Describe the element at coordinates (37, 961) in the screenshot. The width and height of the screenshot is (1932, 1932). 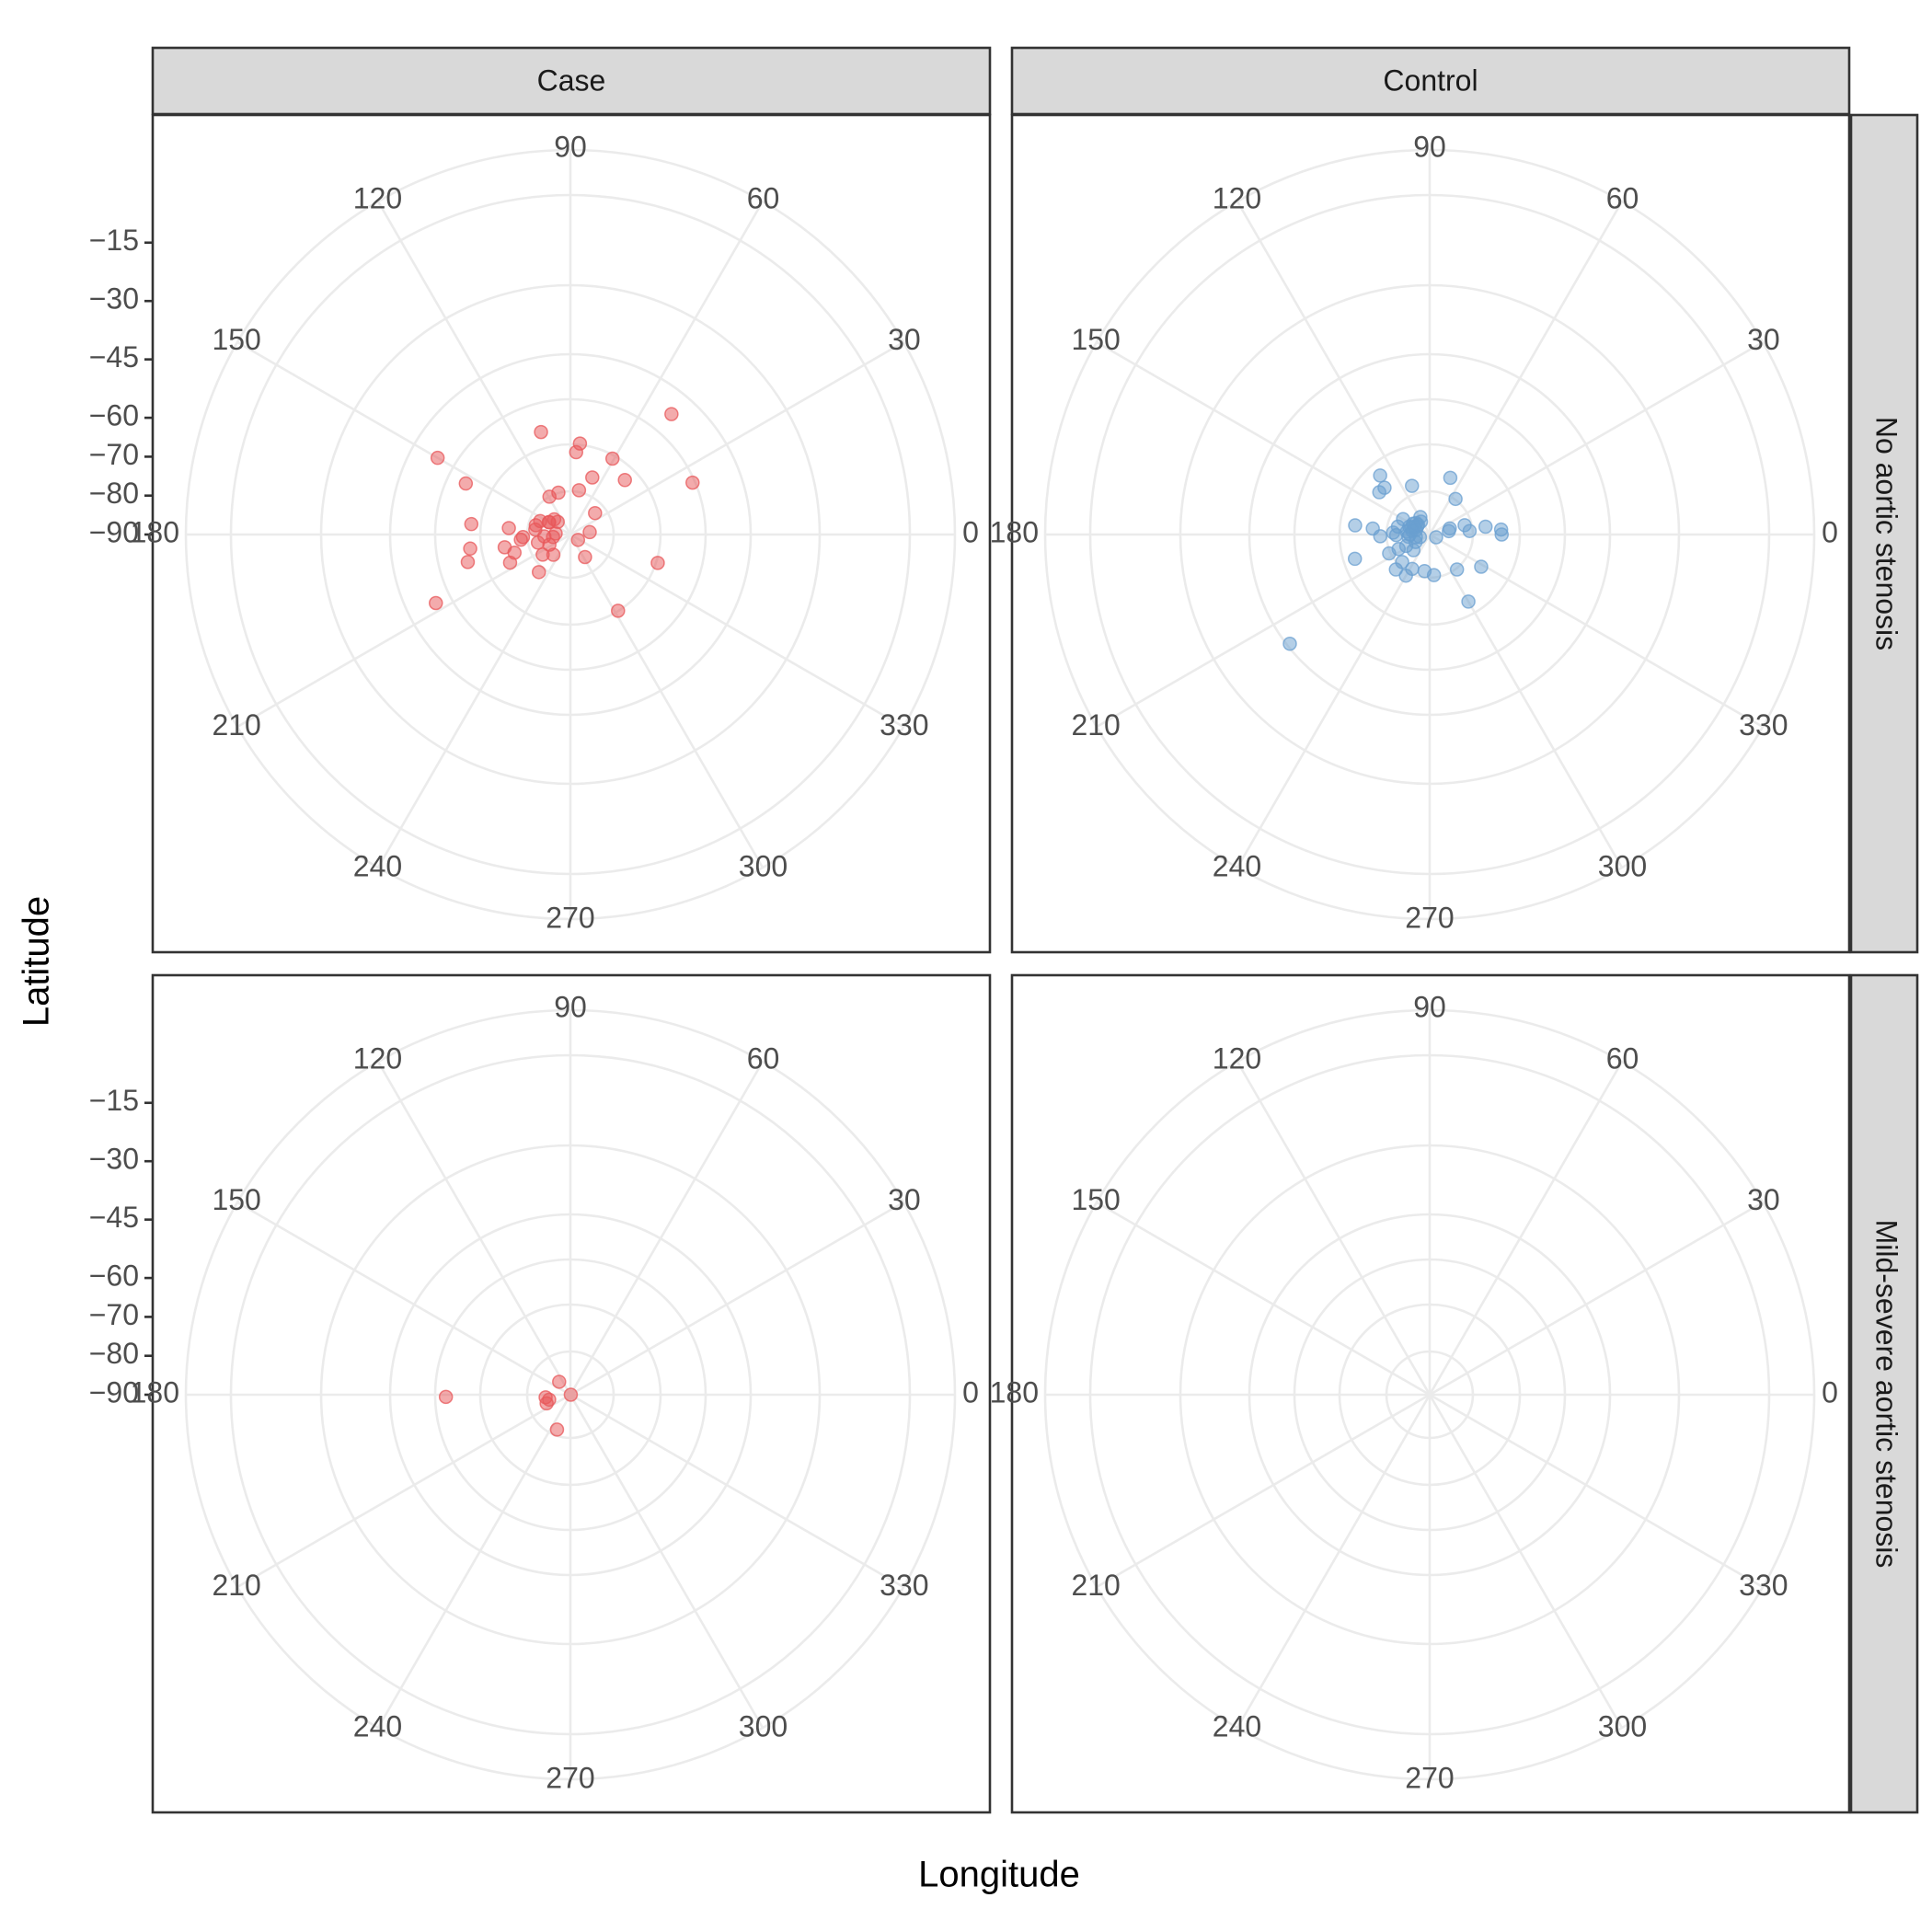
I see `y-axis-title: Latitude` at that location.